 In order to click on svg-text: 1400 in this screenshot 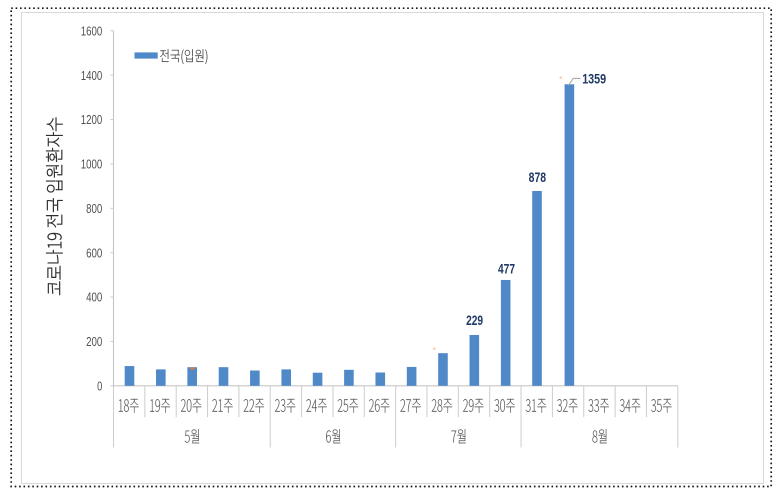, I will do `click(92, 75)`.